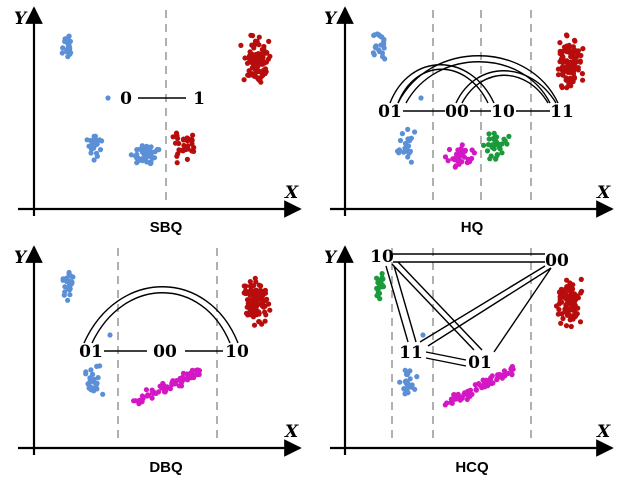  Describe the element at coordinates (166, 467) in the screenshot. I see `panel-title: DBQ` at that location.